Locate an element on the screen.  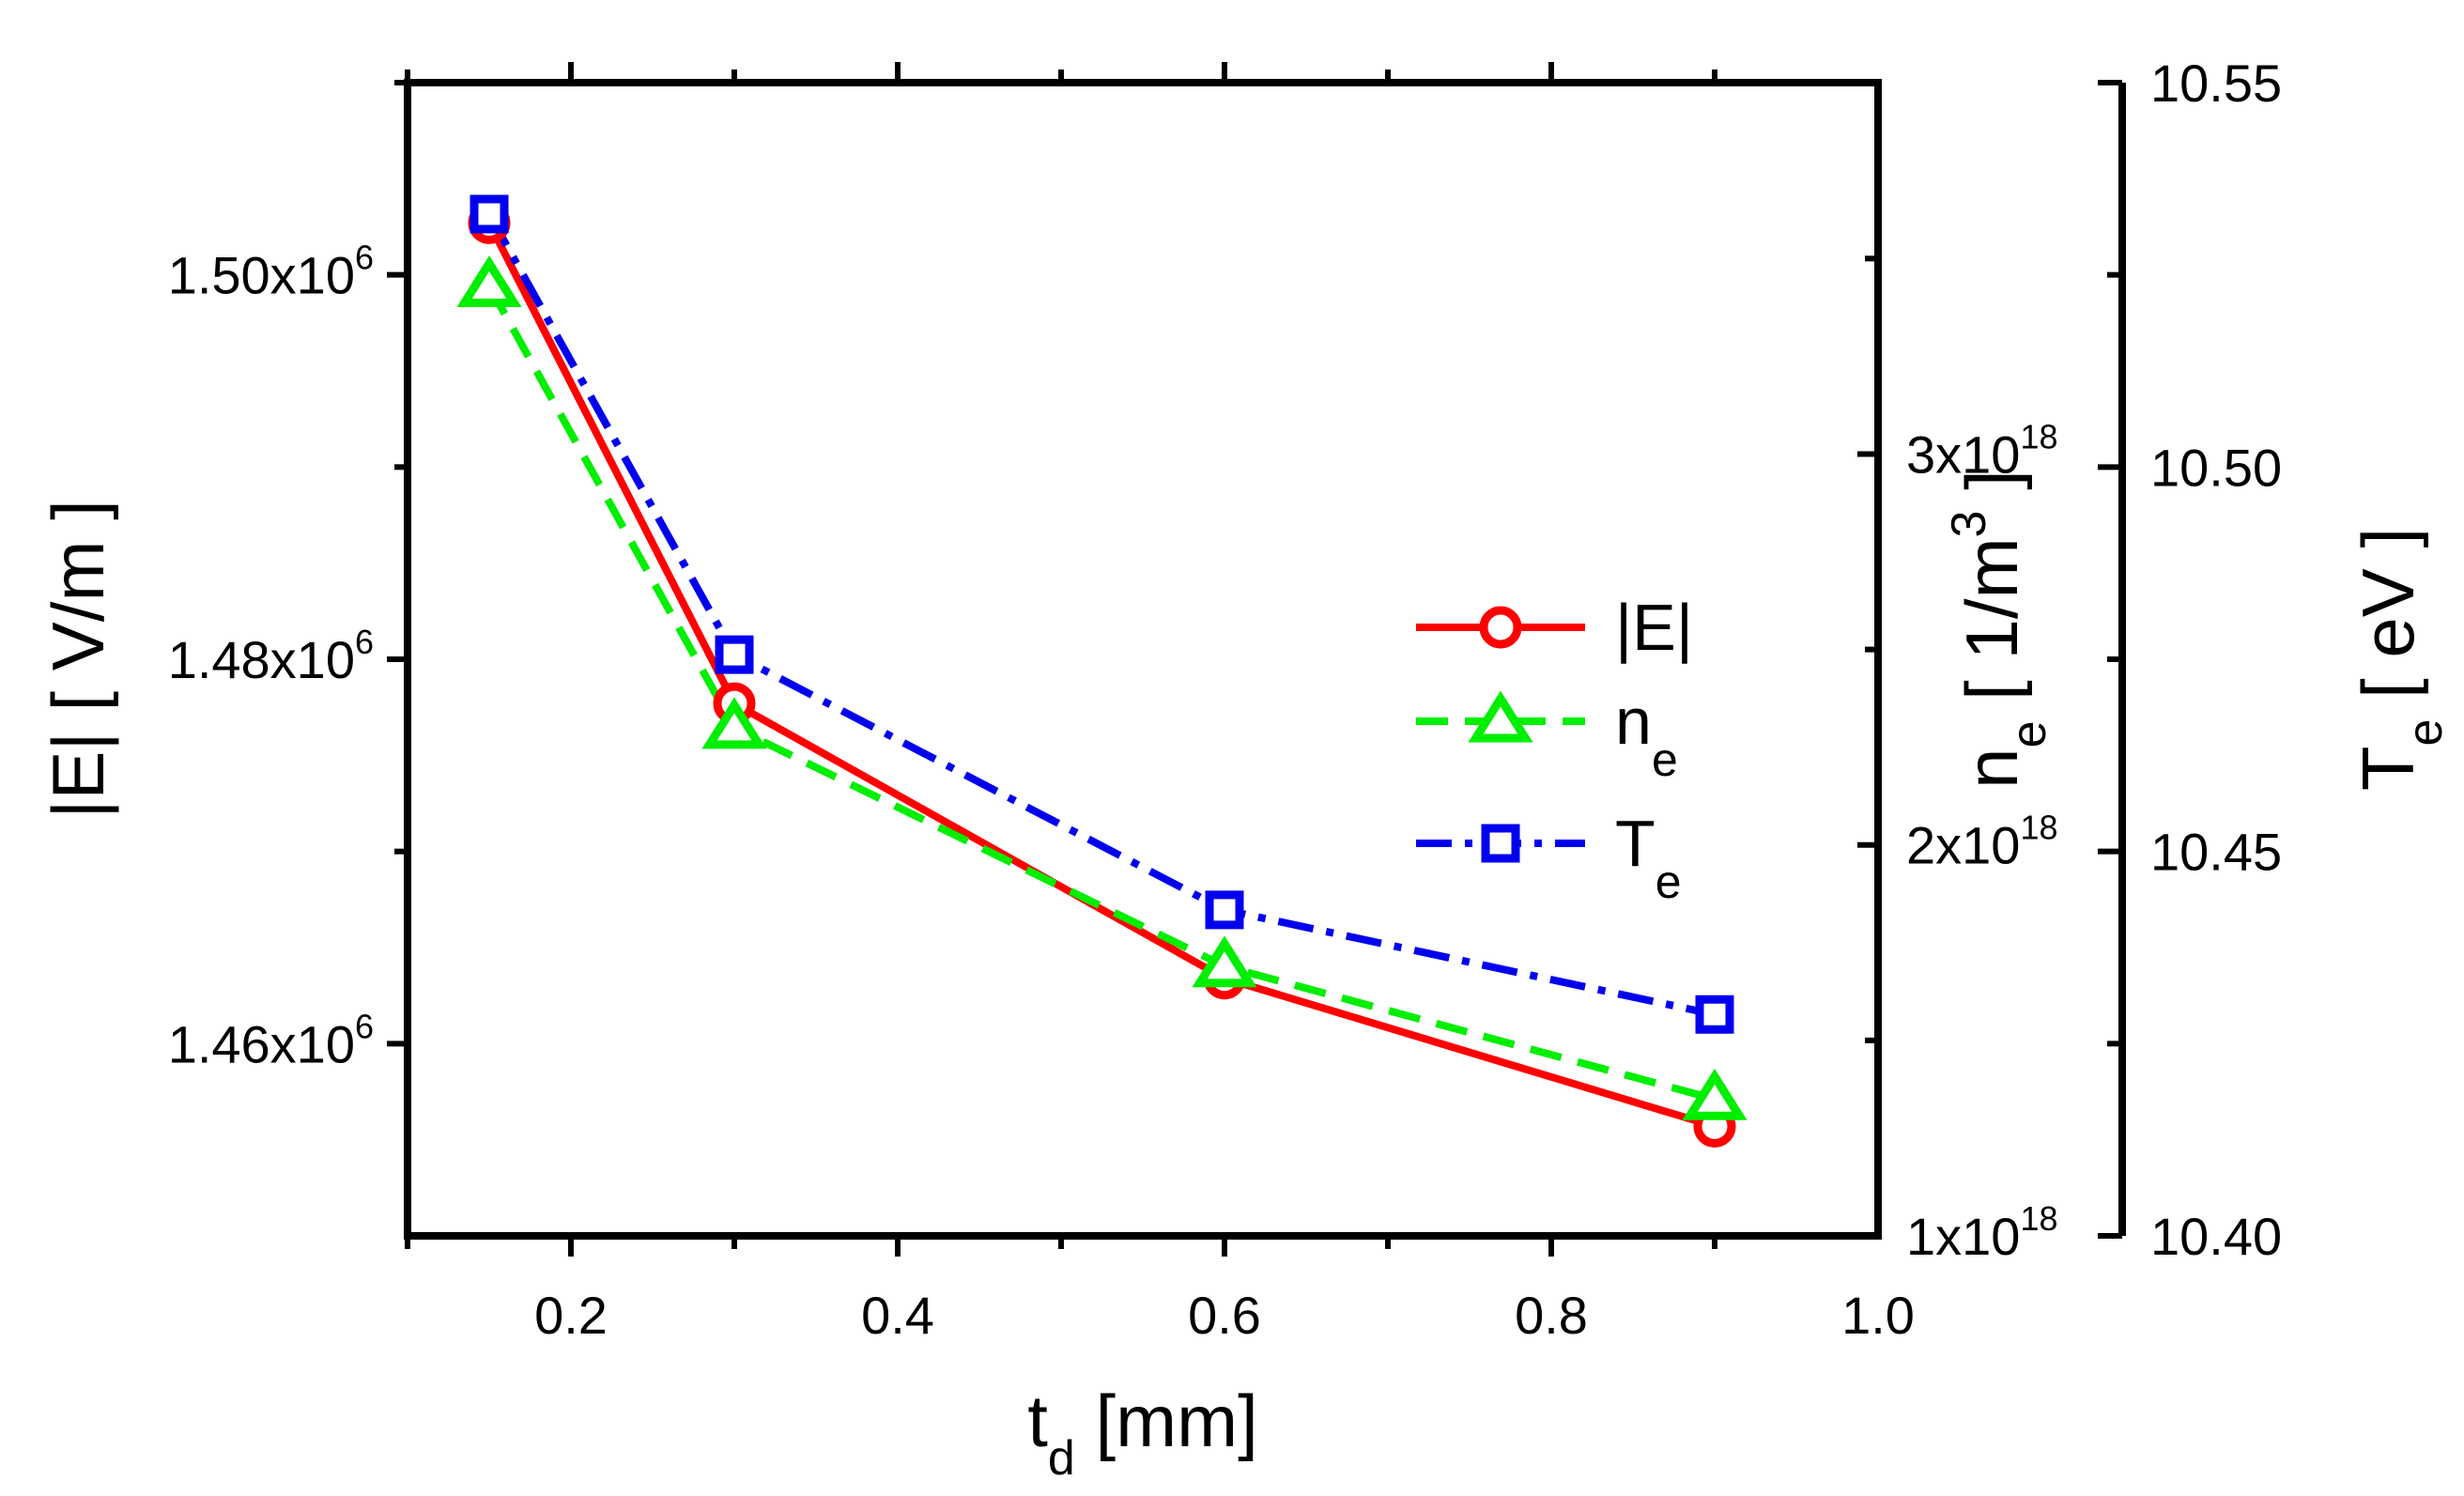
y-right-inner-axis-title: ne [ 1/m3 ] is located at coordinates (1999, 630).